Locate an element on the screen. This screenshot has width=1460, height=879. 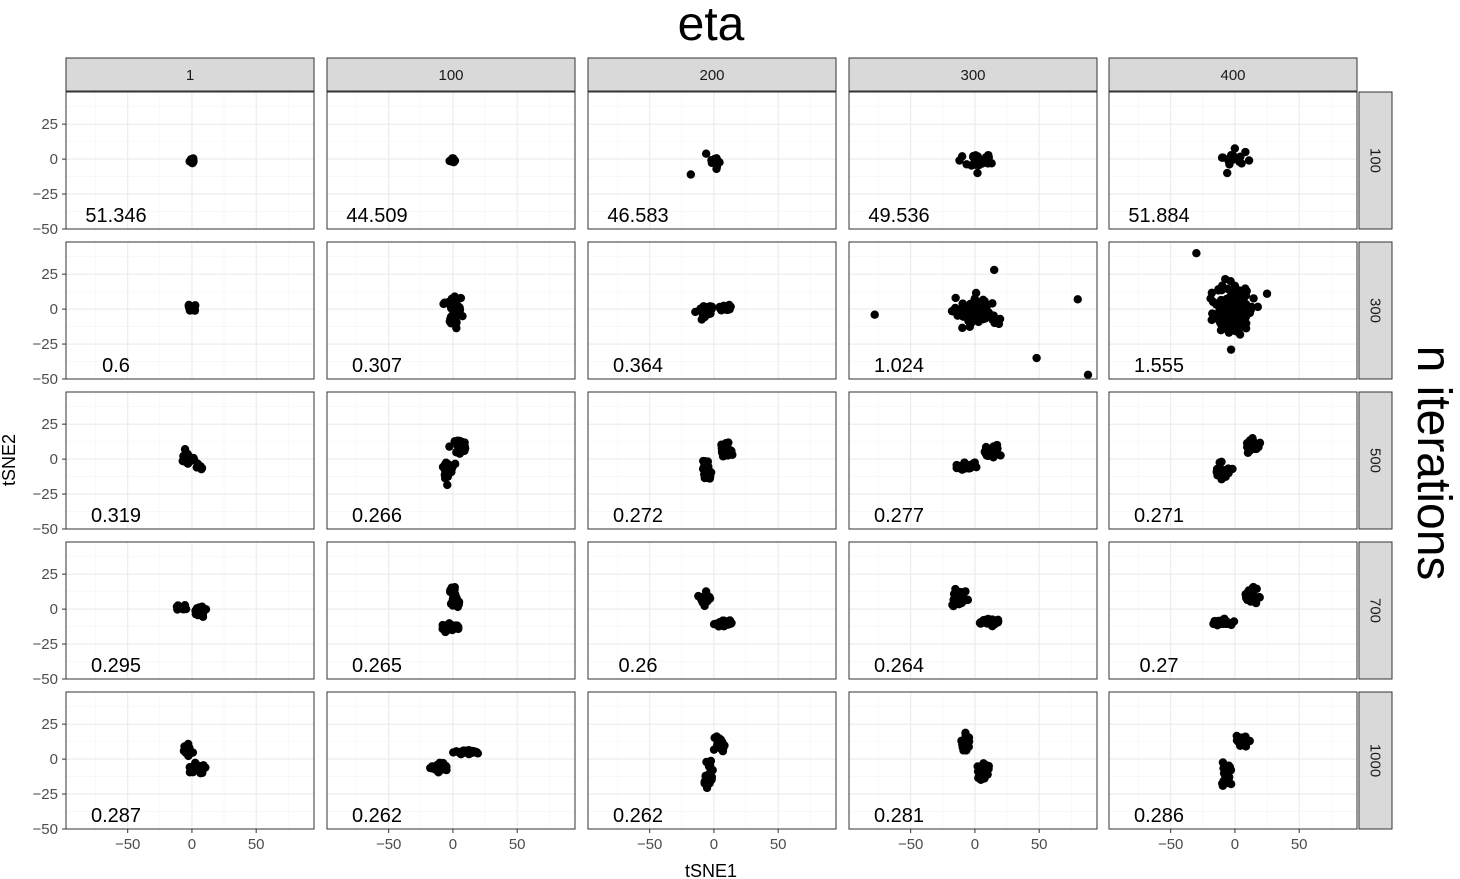
column-strip-label: 200 is located at coordinates (711, 75).